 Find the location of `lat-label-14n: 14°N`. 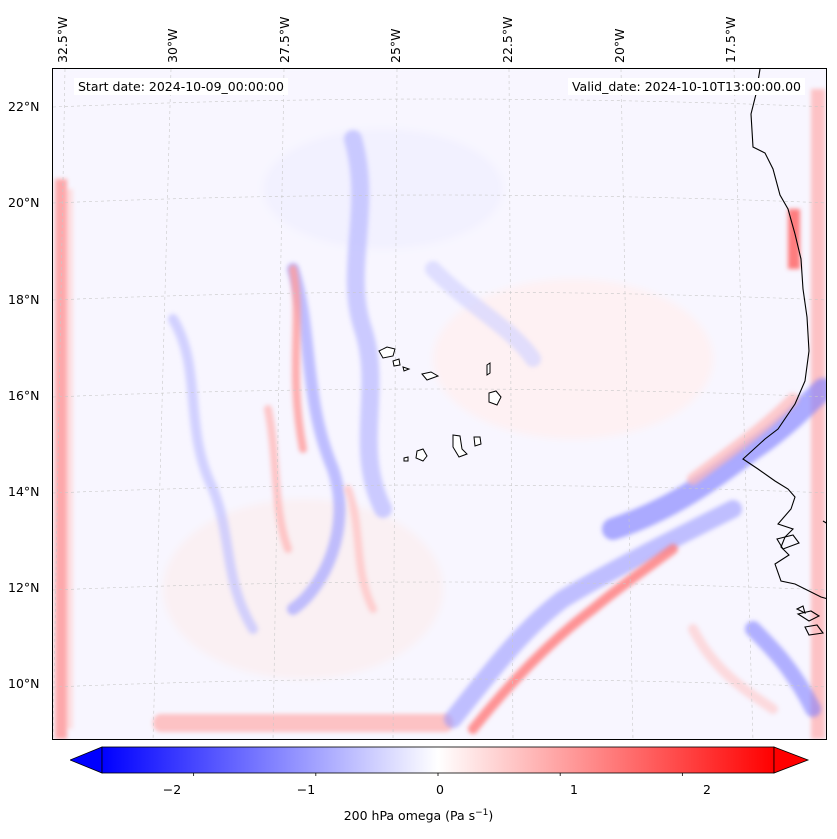

lat-label-14n: 14°N is located at coordinates (24, 491).